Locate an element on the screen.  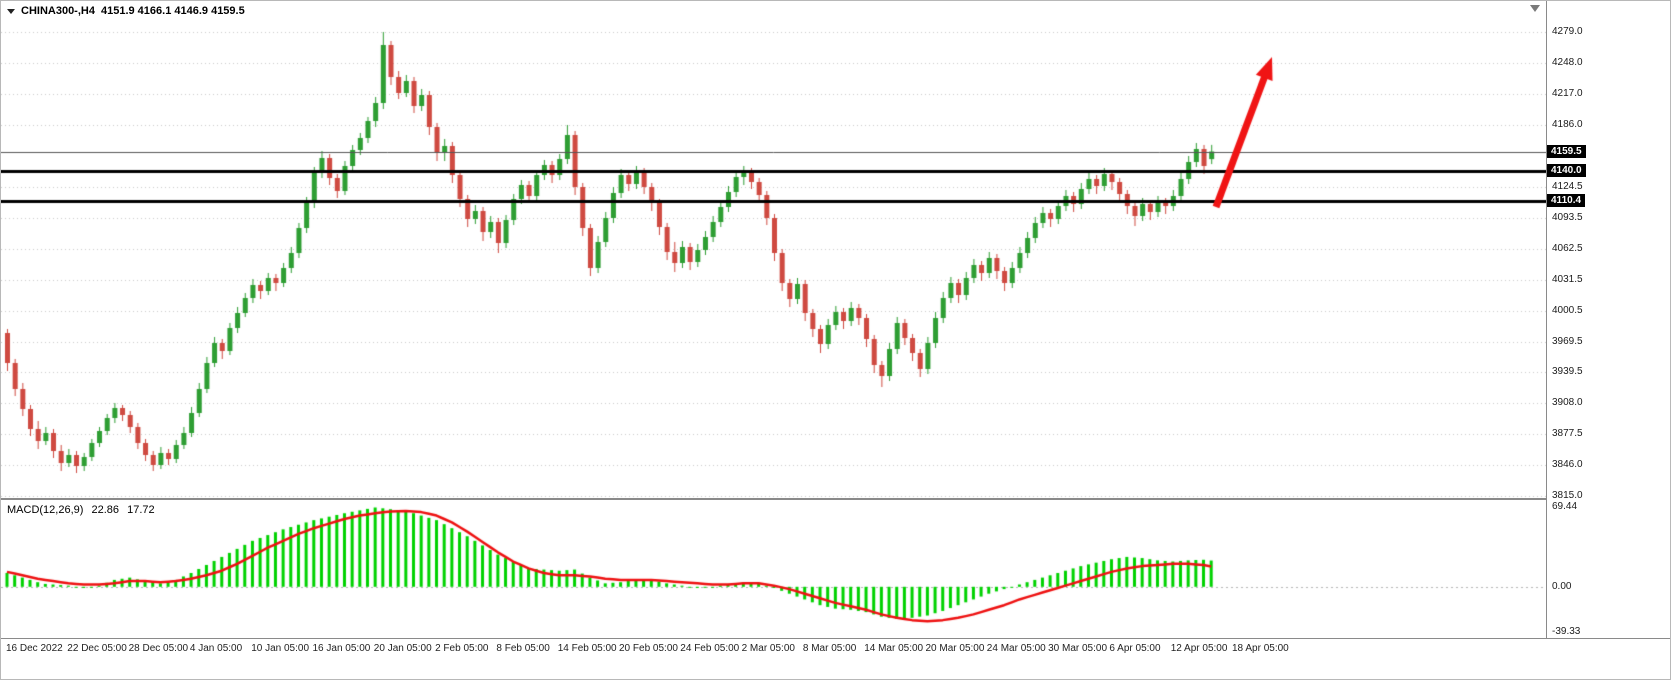
price-tick-label: 4000.5 is located at coordinates (1567, 310).